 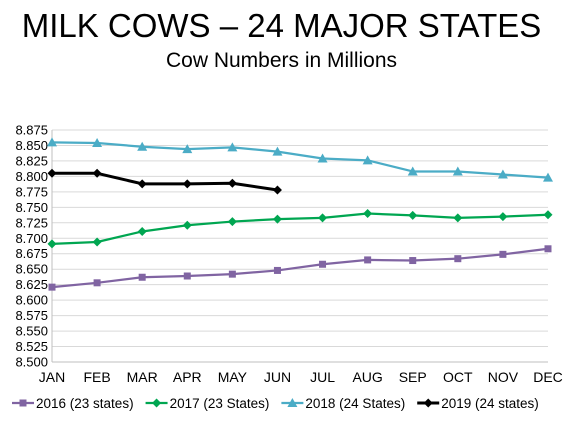 I want to click on y-tick-label: 8.800, so click(x=31, y=176).